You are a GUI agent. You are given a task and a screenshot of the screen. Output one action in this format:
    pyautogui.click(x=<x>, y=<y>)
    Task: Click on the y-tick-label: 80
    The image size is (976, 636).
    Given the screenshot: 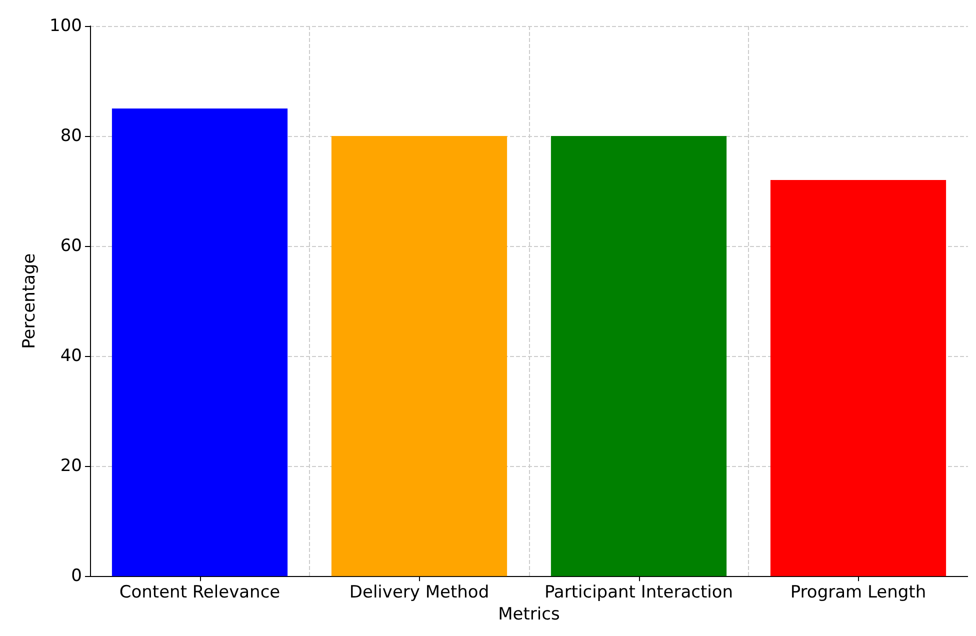 What is the action you would take?
    pyautogui.click(x=71, y=136)
    